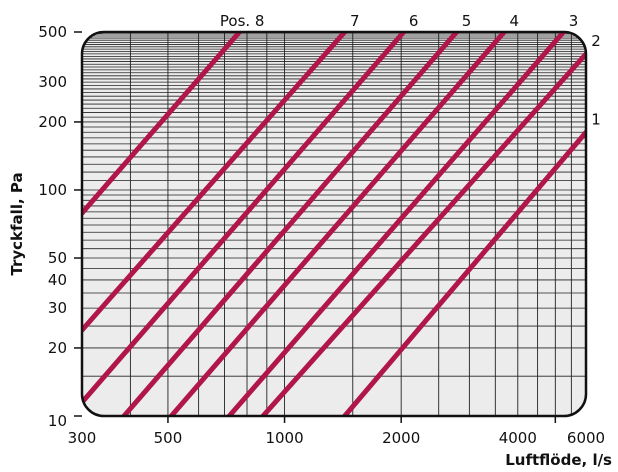 The width and height of the screenshot is (618, 472). What do you see at coordinates (355, 21) in the screenshot?
I see `series-label: 7` at bounding box center [355, 21].